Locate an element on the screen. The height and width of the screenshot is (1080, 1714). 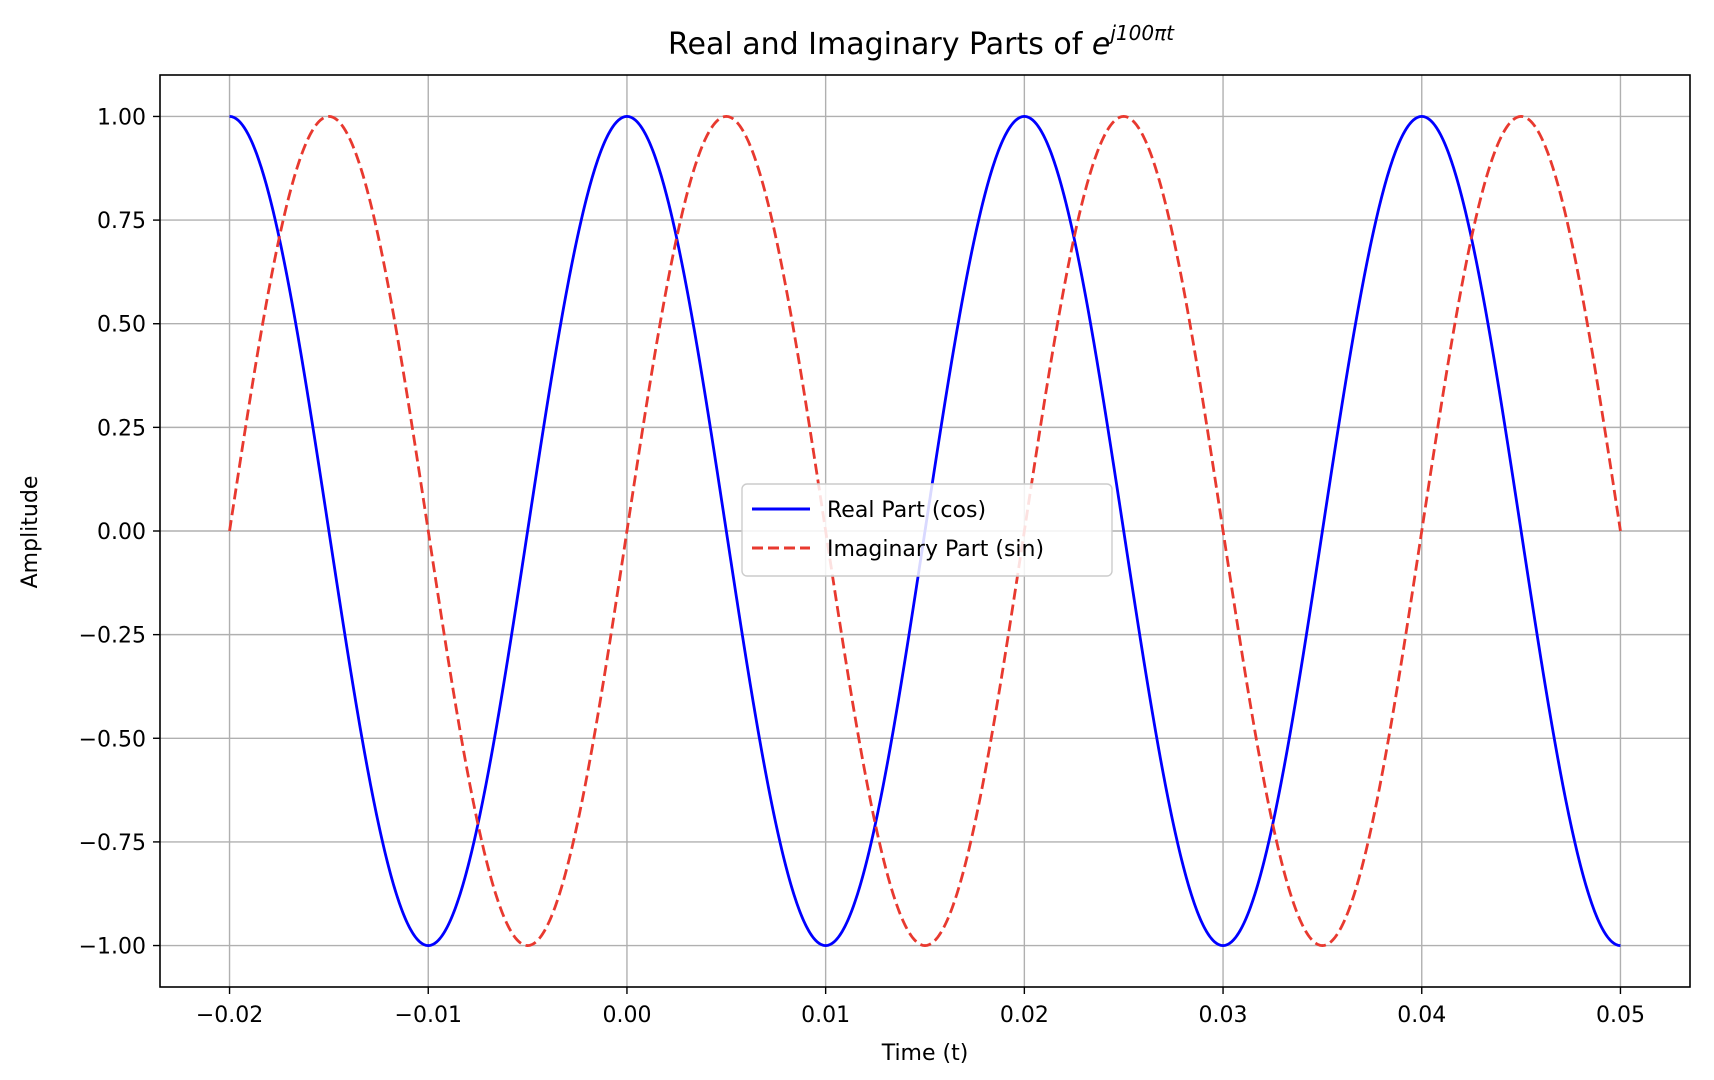
x-tick-label: 0.02 is located at coordinates (1024, 1015).